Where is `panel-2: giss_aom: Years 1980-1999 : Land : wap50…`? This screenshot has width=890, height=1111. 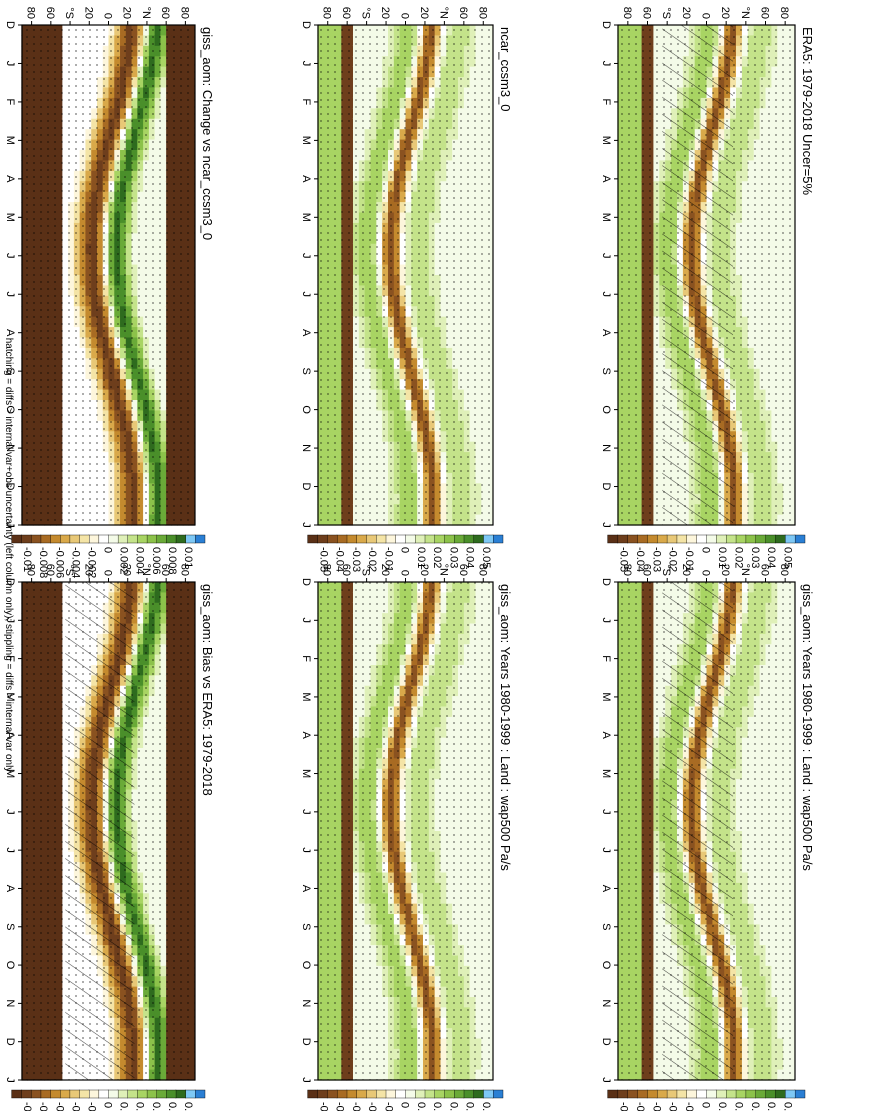 panel-2: giss_aom: Years 1980-1999 : Land : wap50… is located at coordinates (406, 837).